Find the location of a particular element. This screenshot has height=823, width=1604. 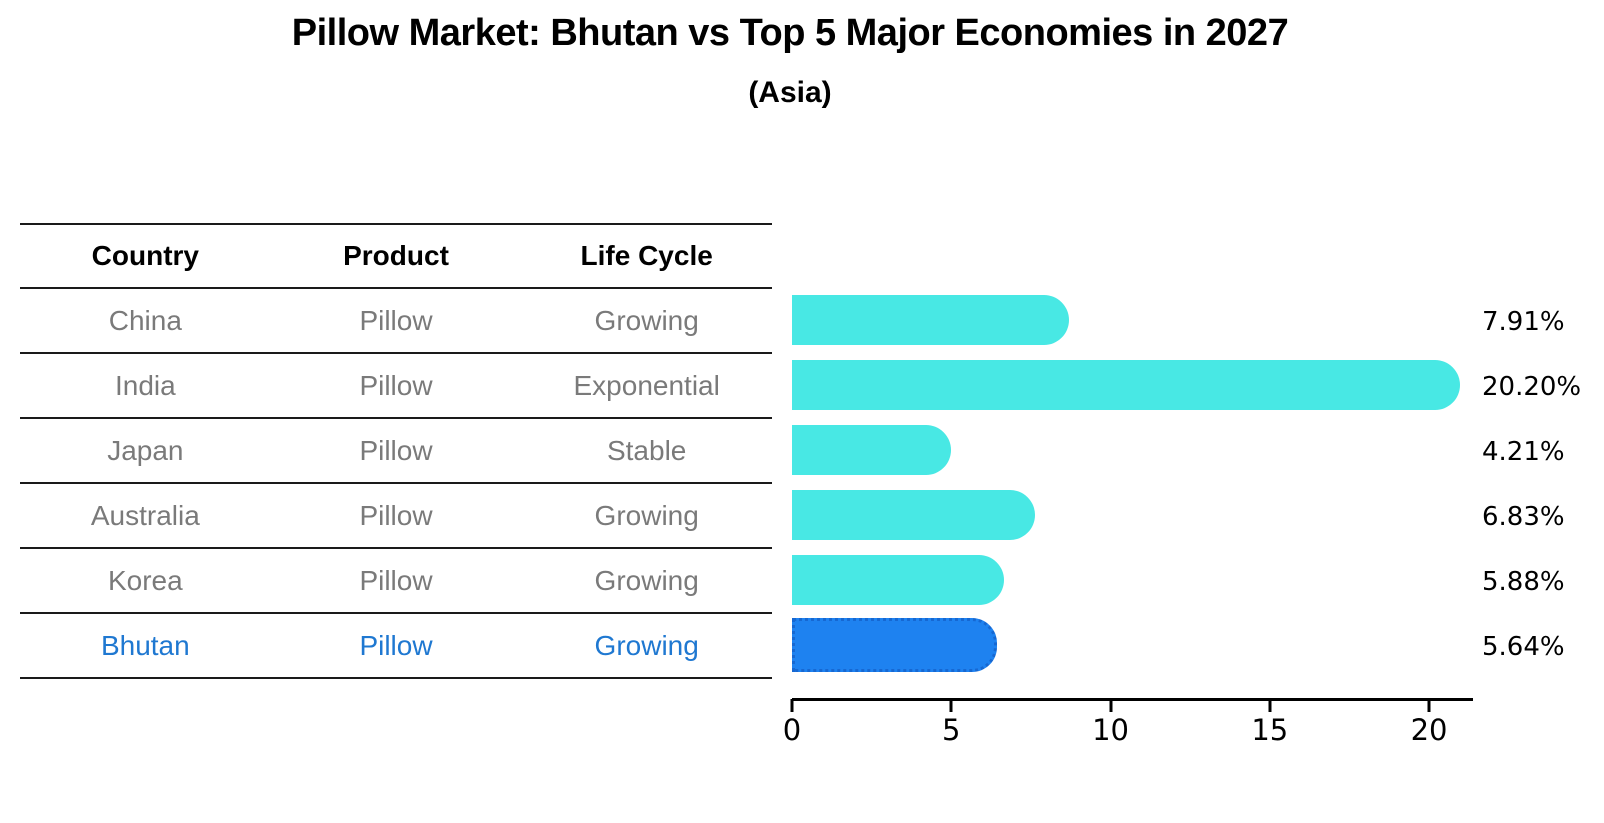

table-row-china: China Pillow Growing is located at coordinates (396, 321).